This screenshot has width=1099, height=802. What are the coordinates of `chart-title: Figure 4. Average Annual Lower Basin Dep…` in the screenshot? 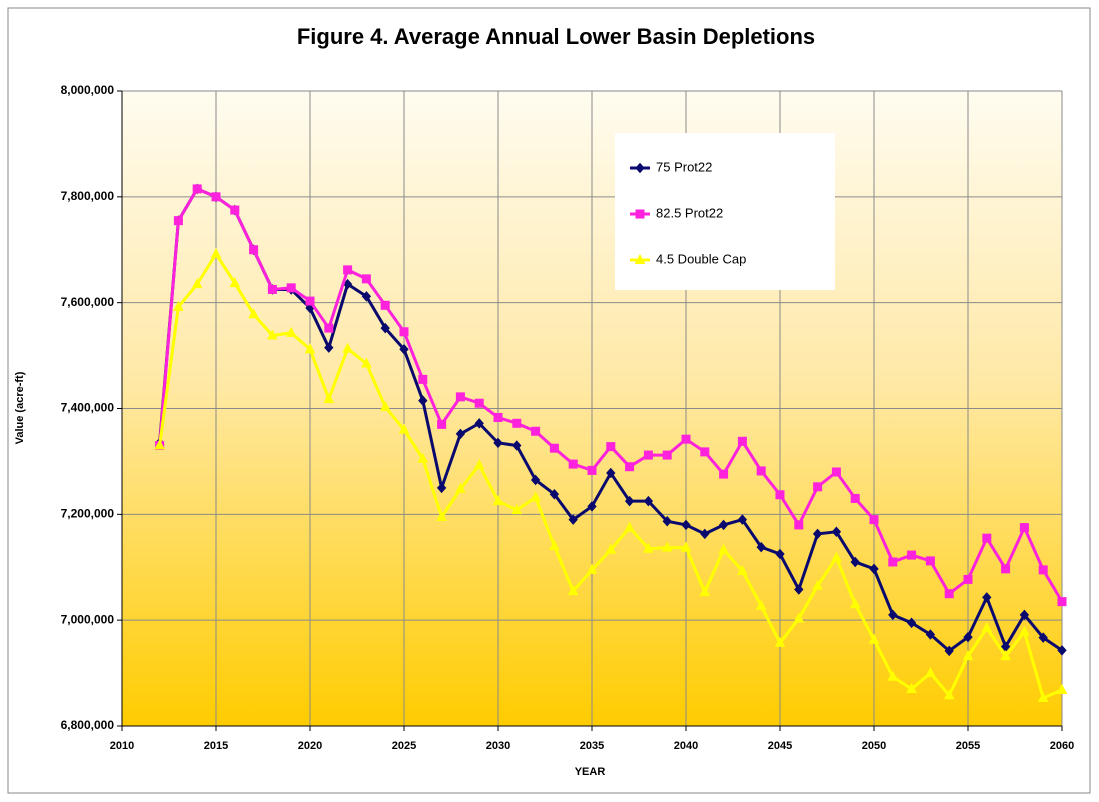 It's located at (556, 36).